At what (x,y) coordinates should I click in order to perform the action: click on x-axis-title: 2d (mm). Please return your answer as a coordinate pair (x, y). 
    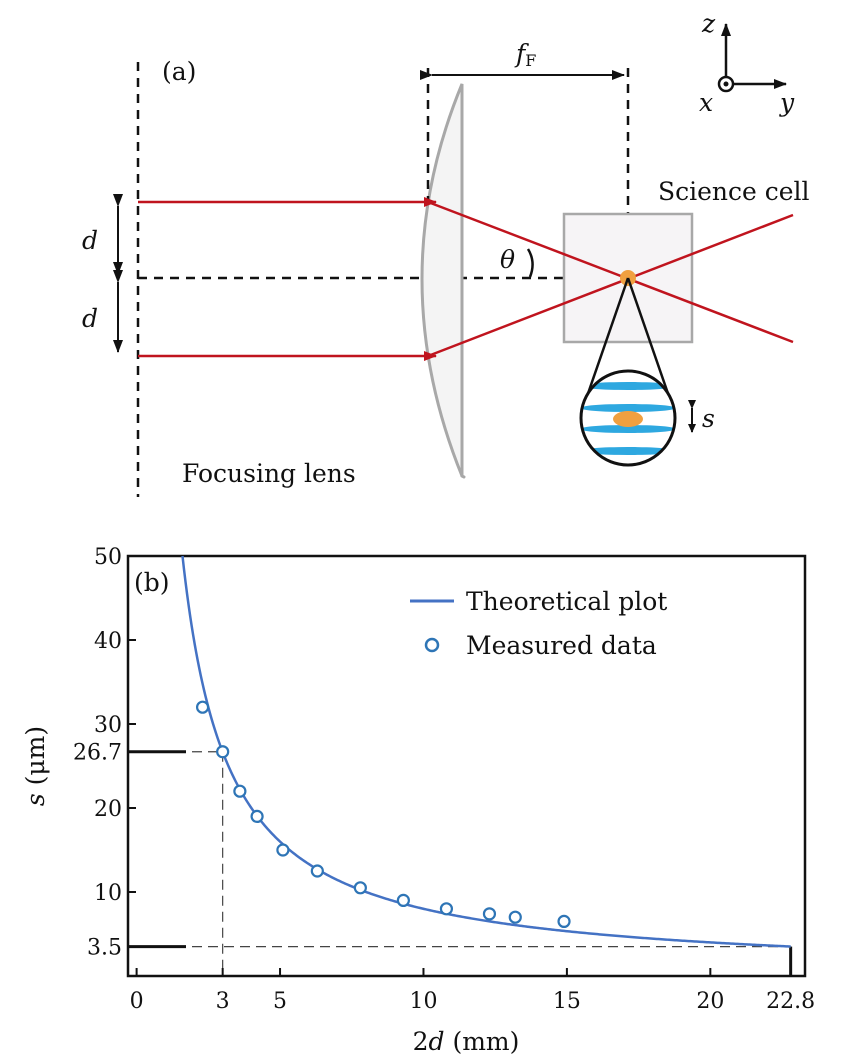
    Looking at the image, I should click on (466, 1041).